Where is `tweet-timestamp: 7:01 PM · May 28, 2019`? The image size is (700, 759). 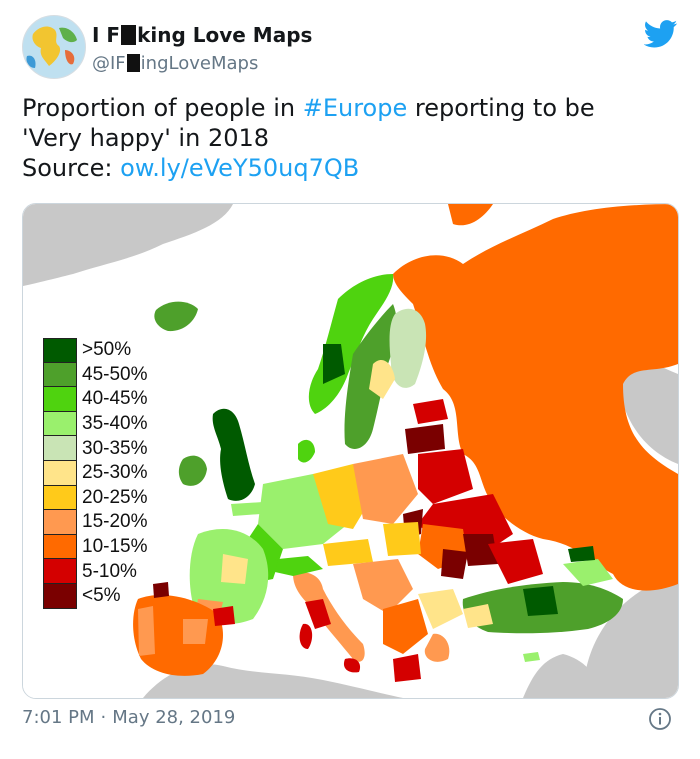 tweet-timestamp: 7:01 PM · May 28, 2019 is located at coordinates (128, 717).